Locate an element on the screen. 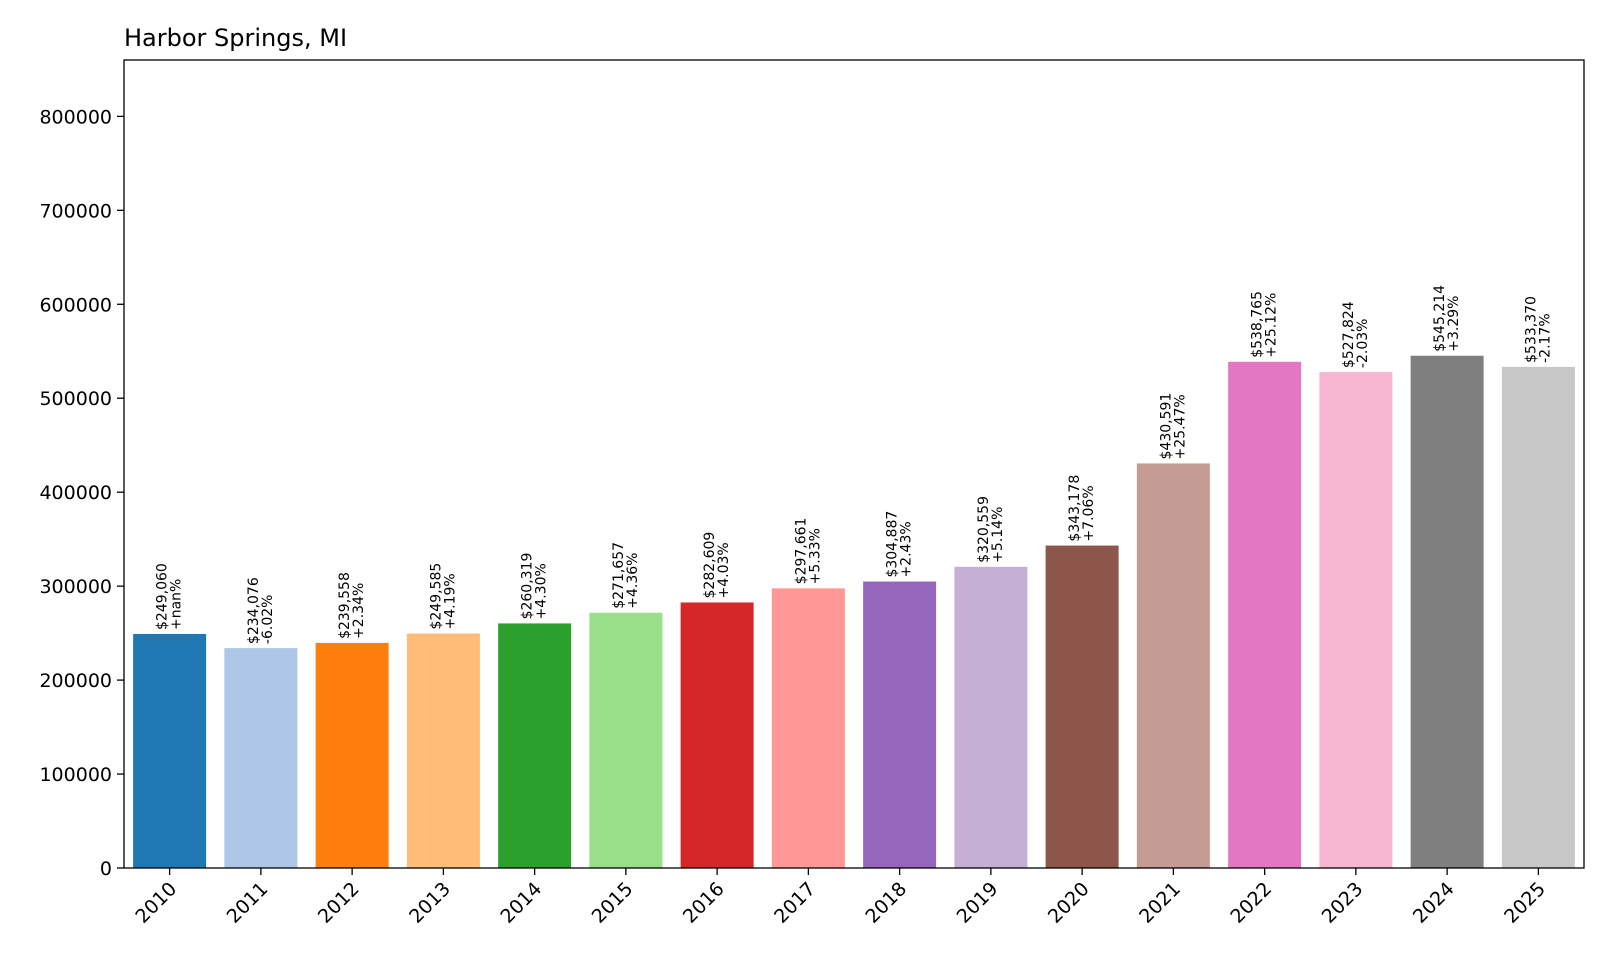  bar-change-label: +4.03% is located at coordinates (724, 570).